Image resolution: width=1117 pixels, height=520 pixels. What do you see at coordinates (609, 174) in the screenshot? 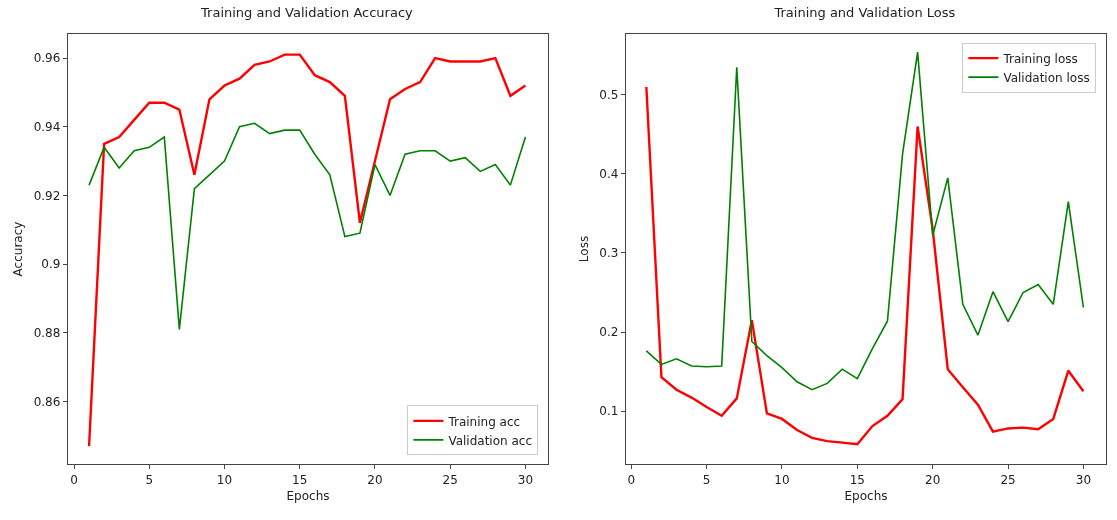
I see `y-tick-label: 0.4` at bounding box center [609, 174].